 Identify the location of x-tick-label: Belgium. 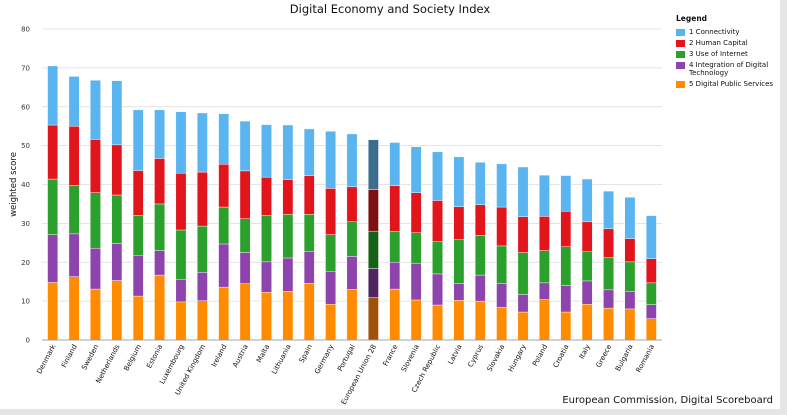
(132, 357).